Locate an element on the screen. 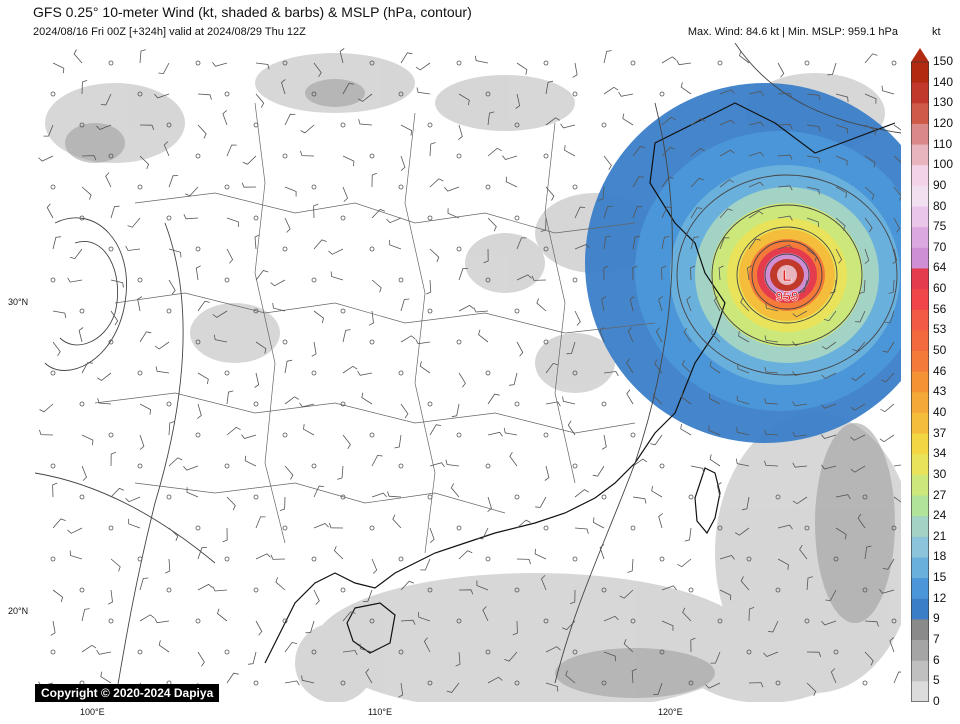  colorbar-label: 27 is located at coordinates (940, 494).